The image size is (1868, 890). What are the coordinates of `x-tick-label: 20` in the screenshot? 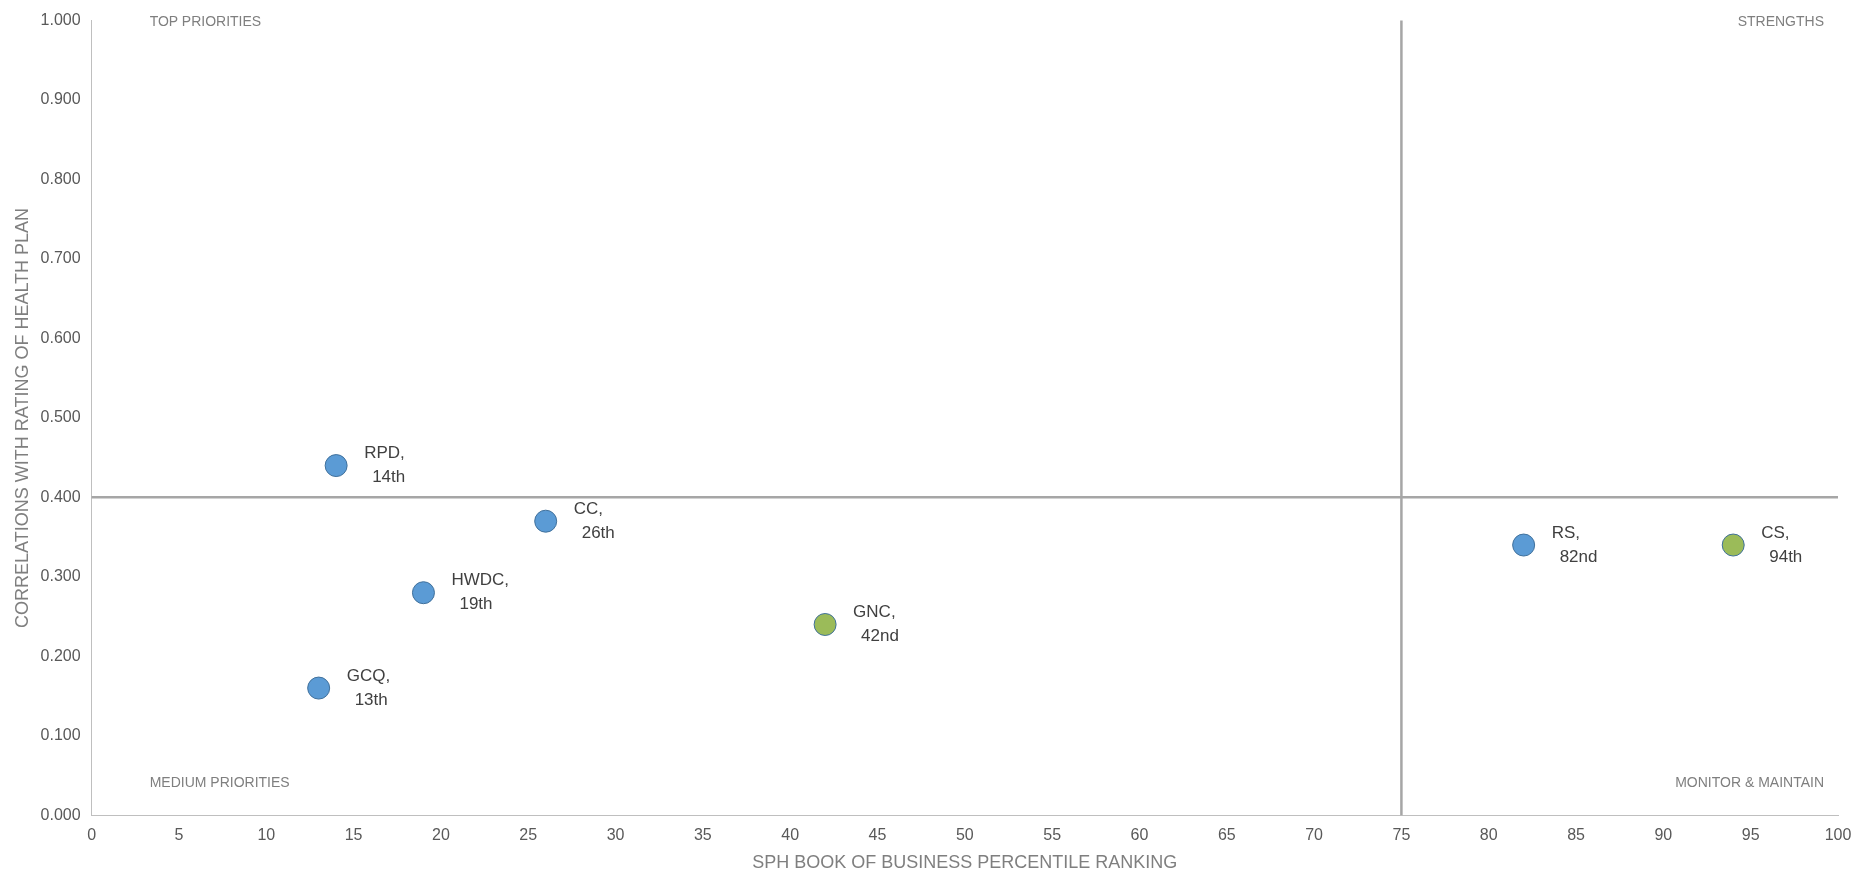 It's located at (441, 835).